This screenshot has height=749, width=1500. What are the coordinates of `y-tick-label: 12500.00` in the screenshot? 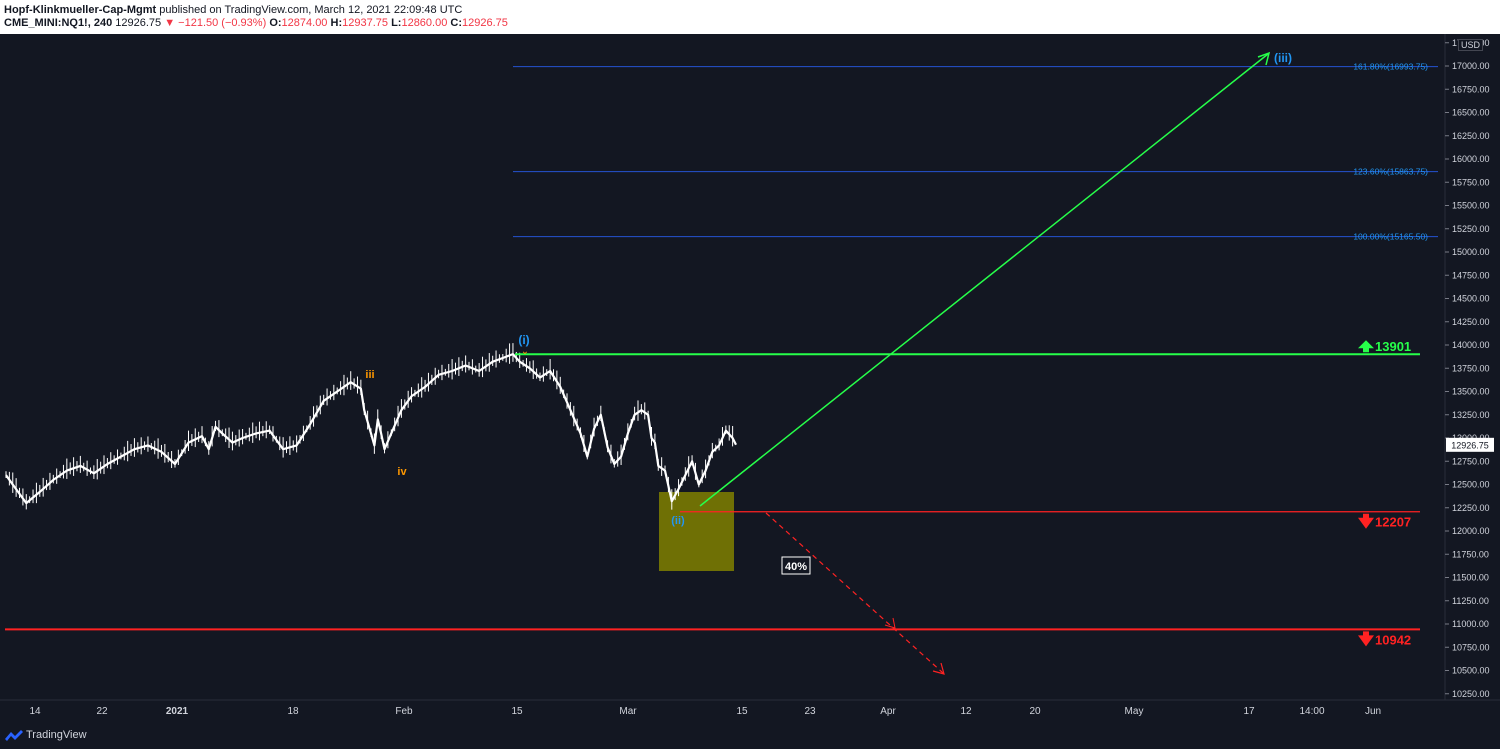 It's located at (1471, 485).